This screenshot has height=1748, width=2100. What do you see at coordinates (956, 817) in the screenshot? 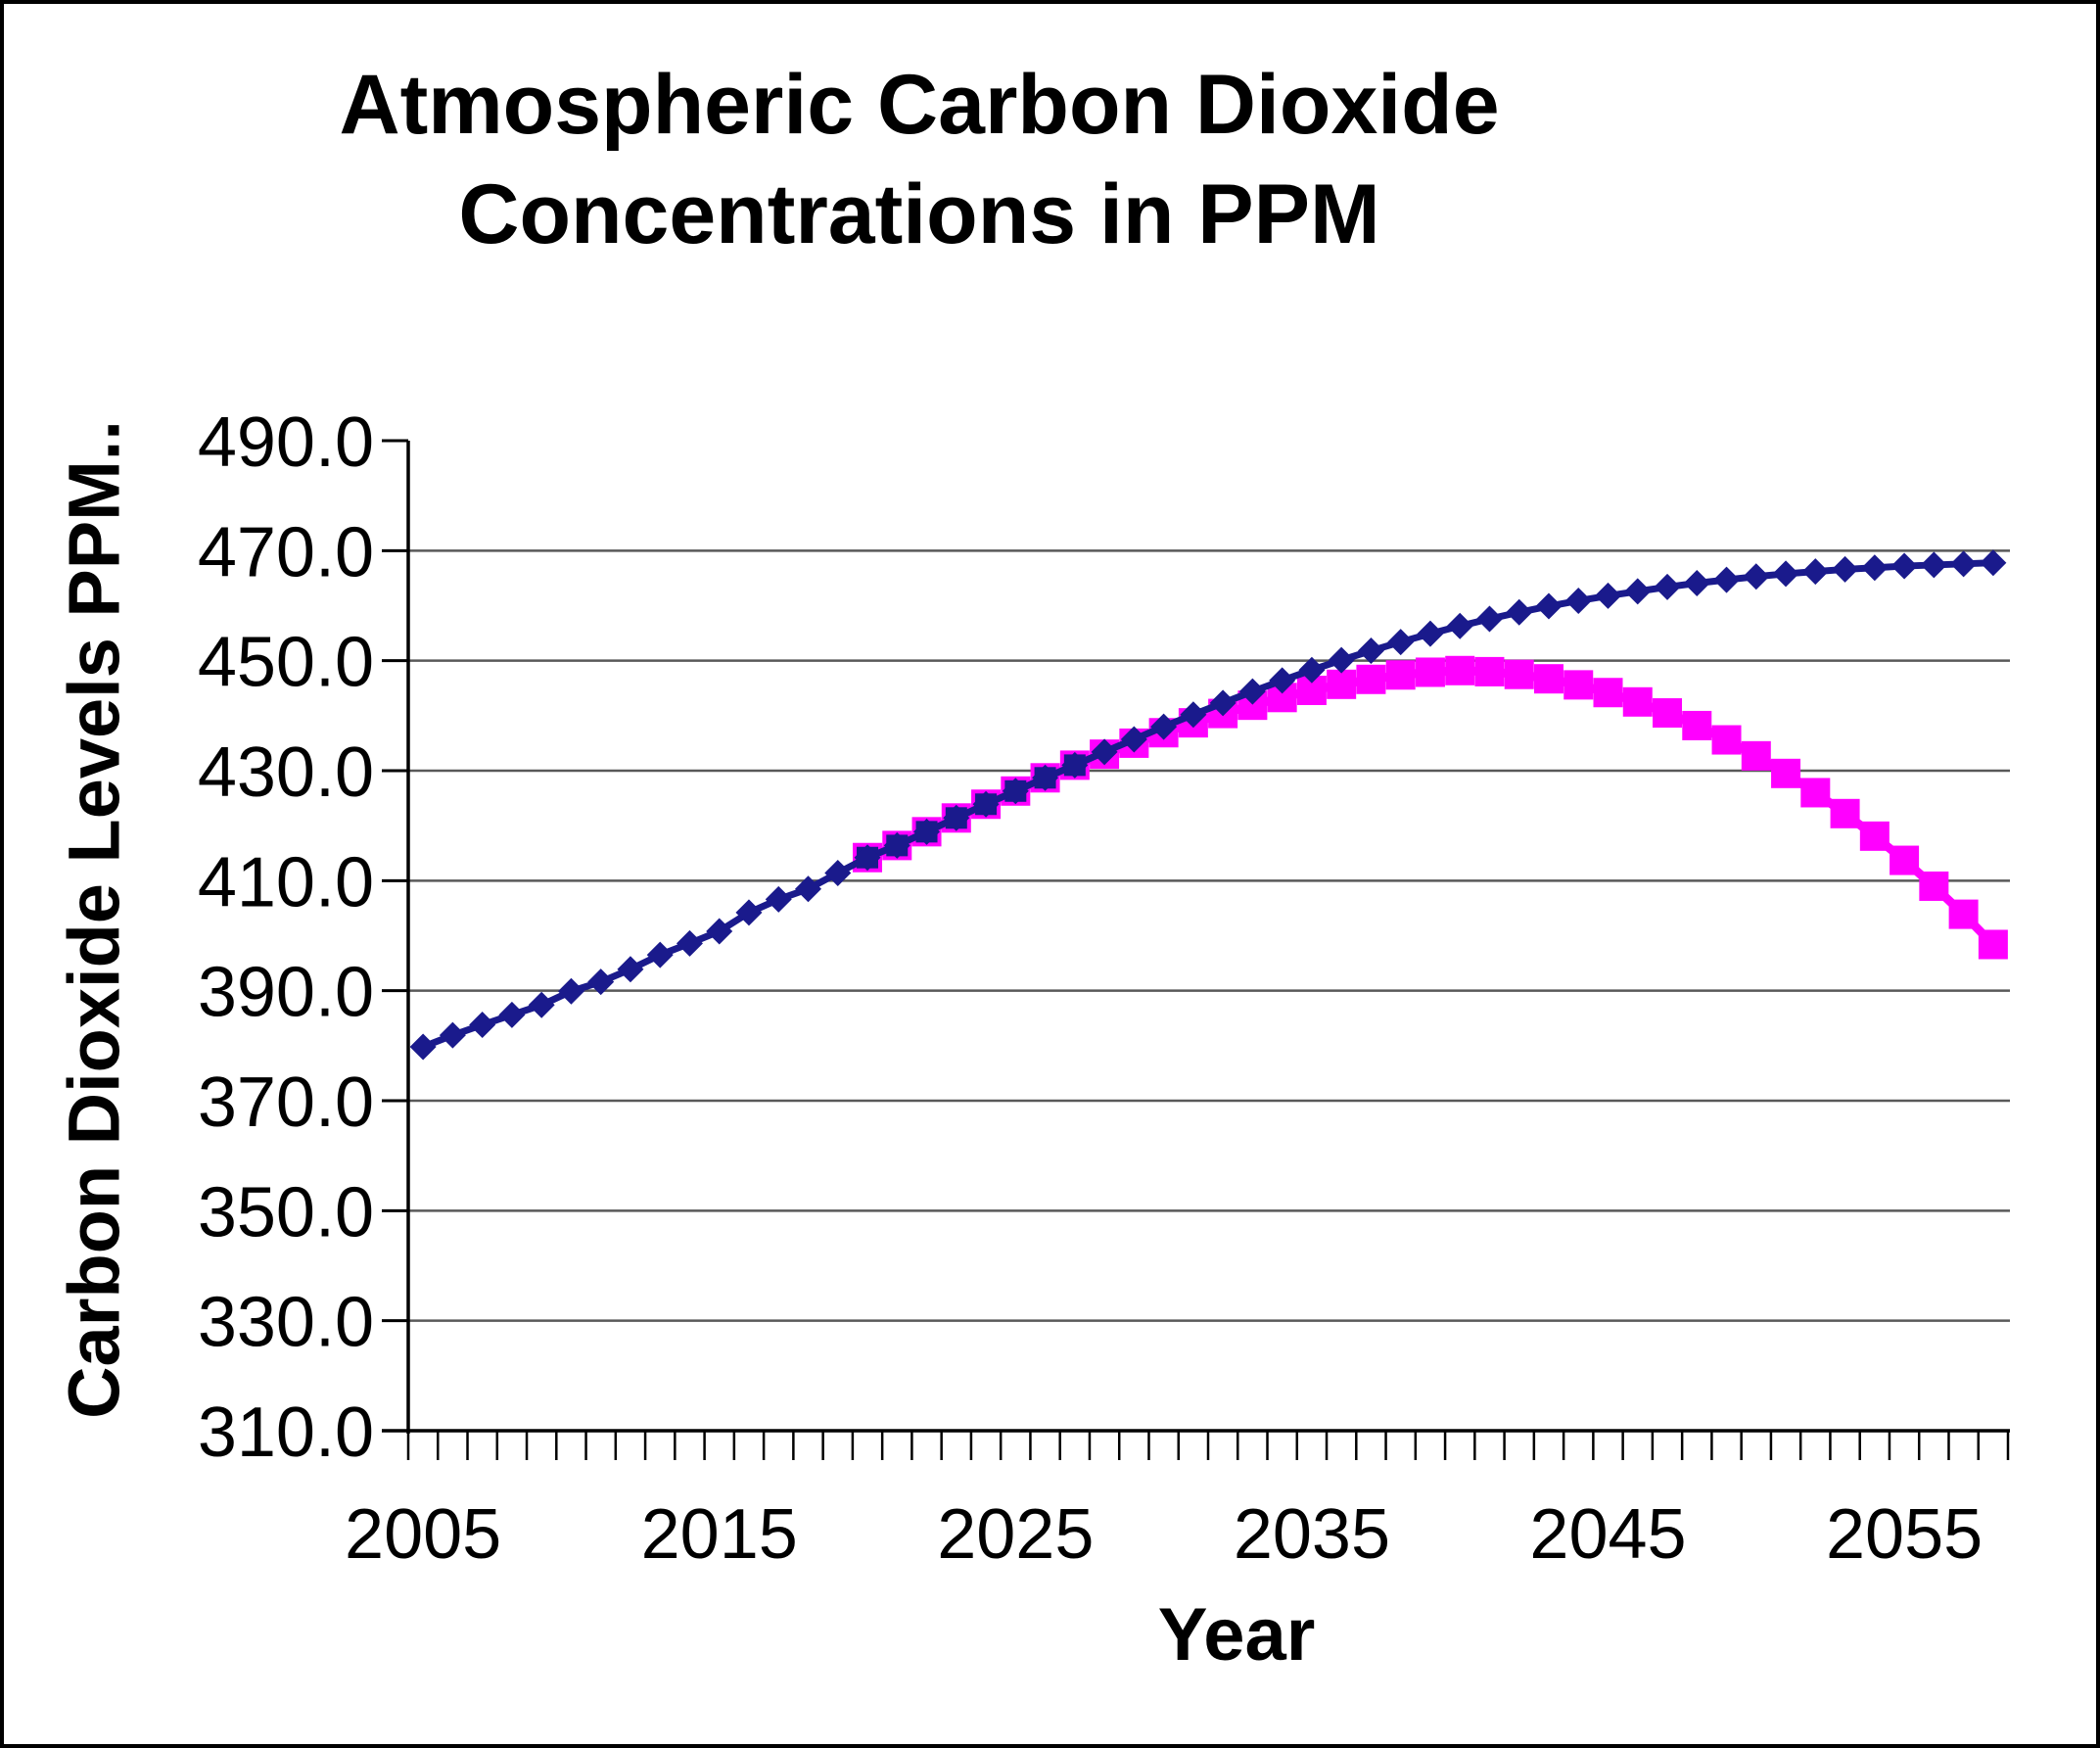
I see `projection-series-marker-2023` at bounding box center [956, 817].